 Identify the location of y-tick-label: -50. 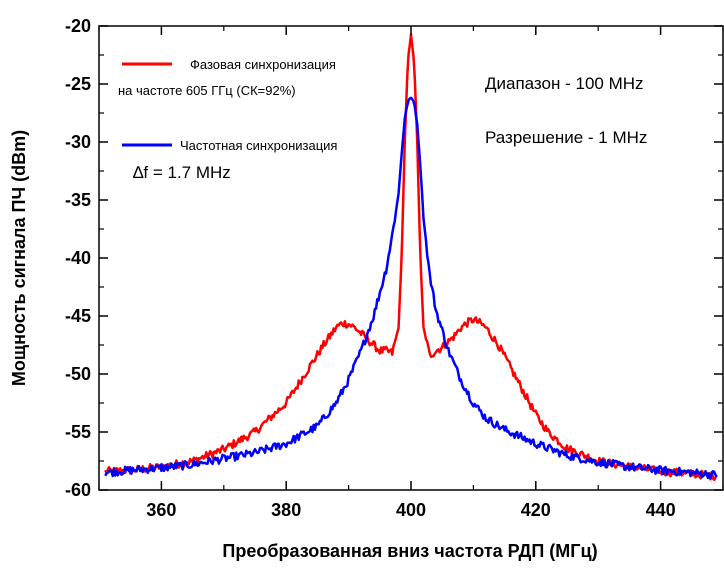
(78, 374).